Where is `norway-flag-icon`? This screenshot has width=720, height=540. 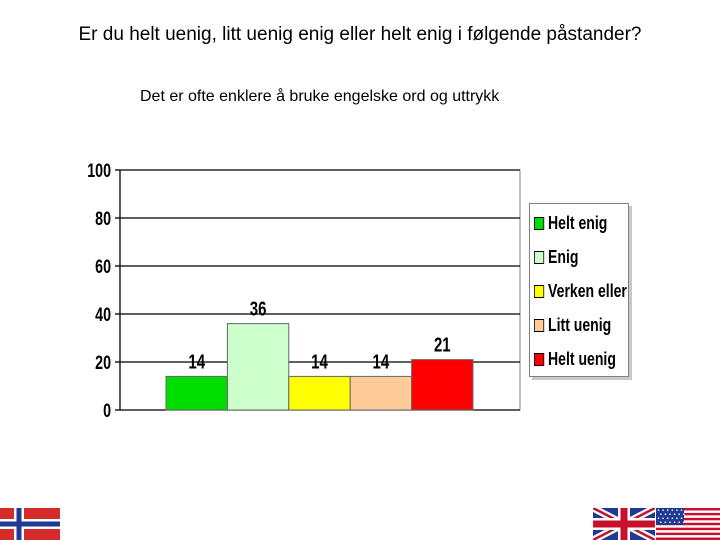
norway-flag-icon is located at coordinates (30, 524).